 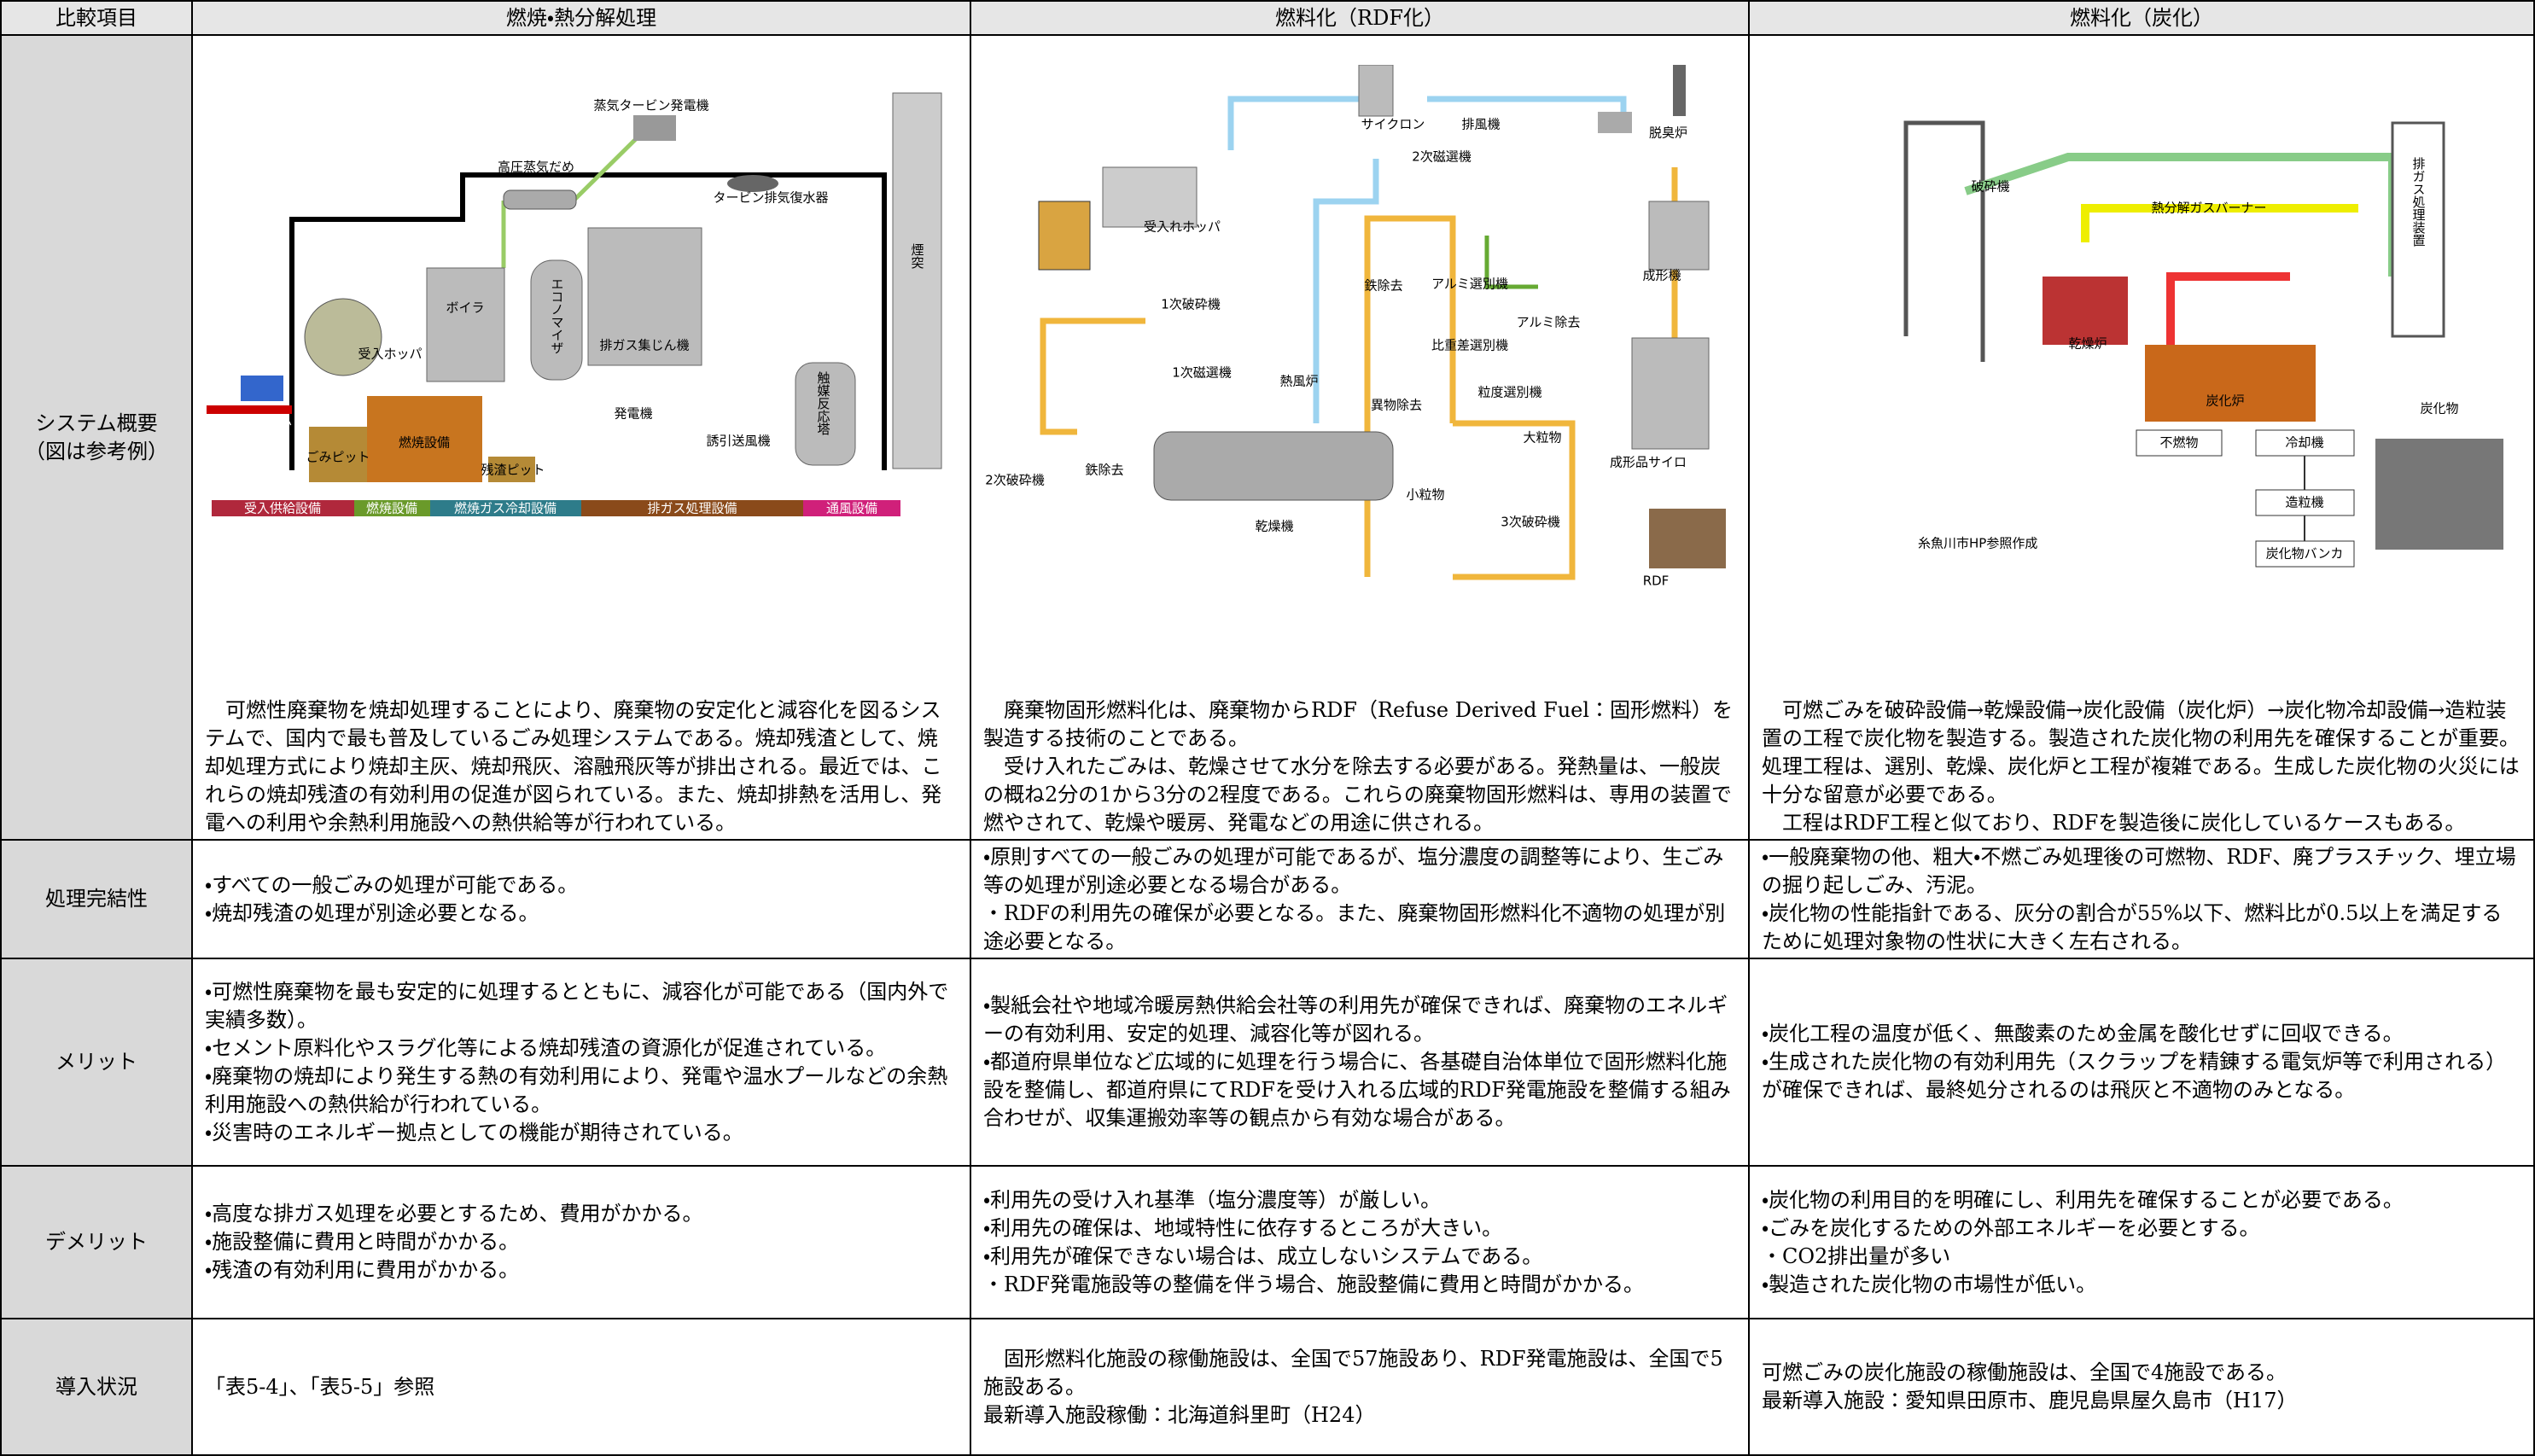 I want to click on table-cell: 「表5-4」、「表5-5」参照, so click(x=581, y=1387).